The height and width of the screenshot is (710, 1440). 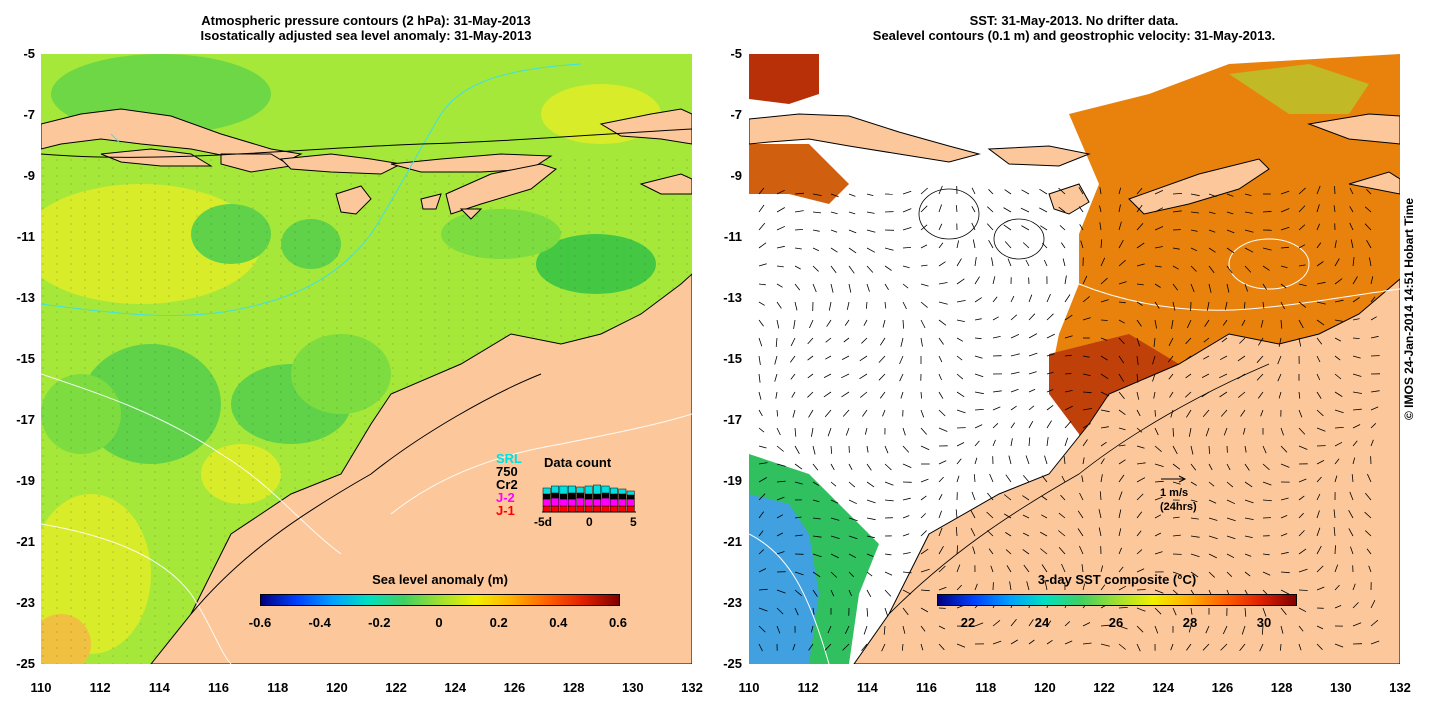 What do you see at coordinates (736, 114) in the screenshot?
I see `y-tick-label: -7` at bounding box center [736, 114].